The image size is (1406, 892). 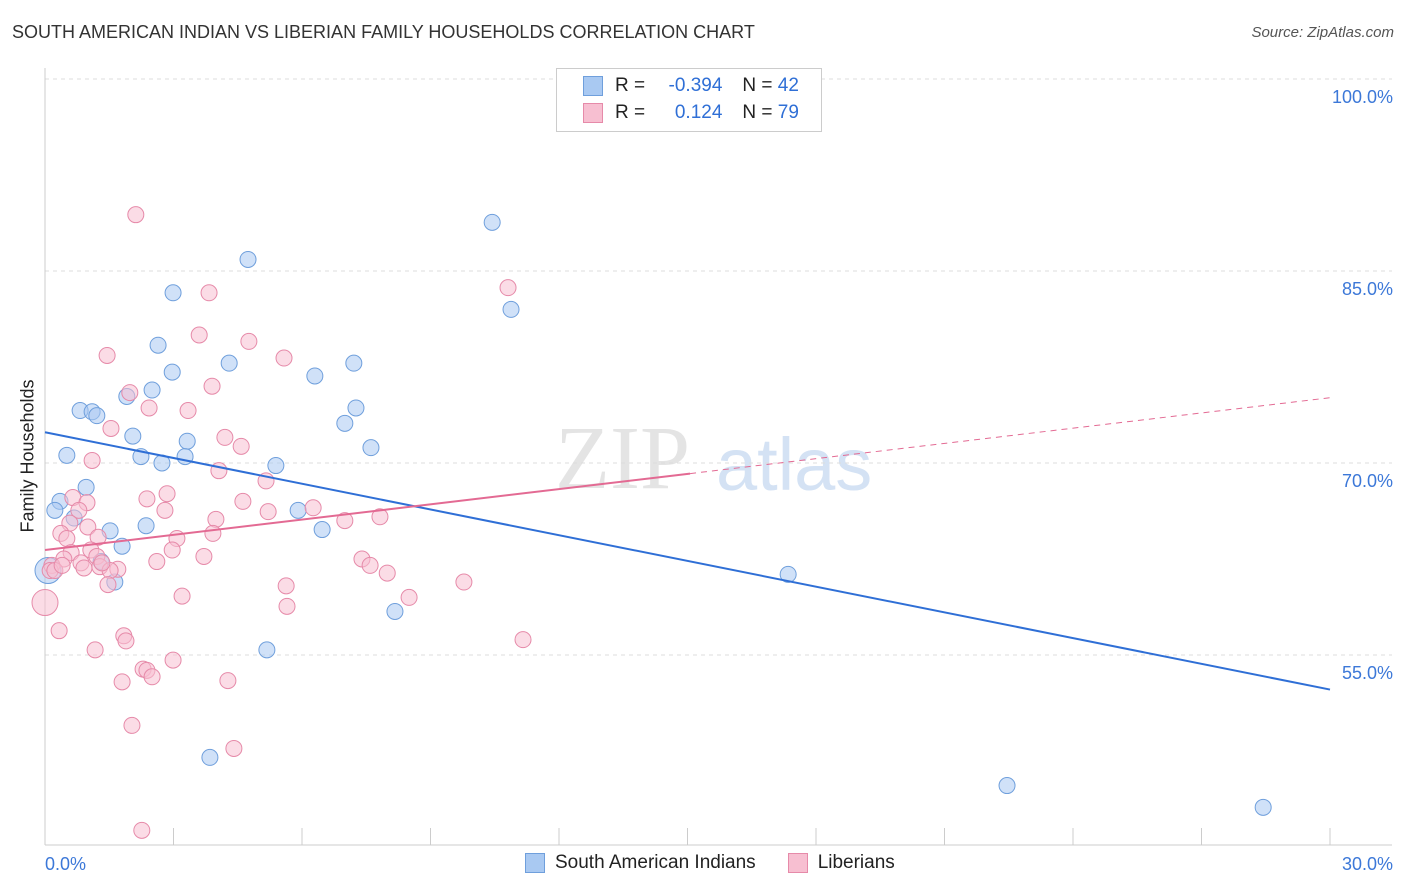 What do you see at coordinates (535, 863) in the screenshot?
I see `legend-swatch-blue` at bounding box center [535, 863].